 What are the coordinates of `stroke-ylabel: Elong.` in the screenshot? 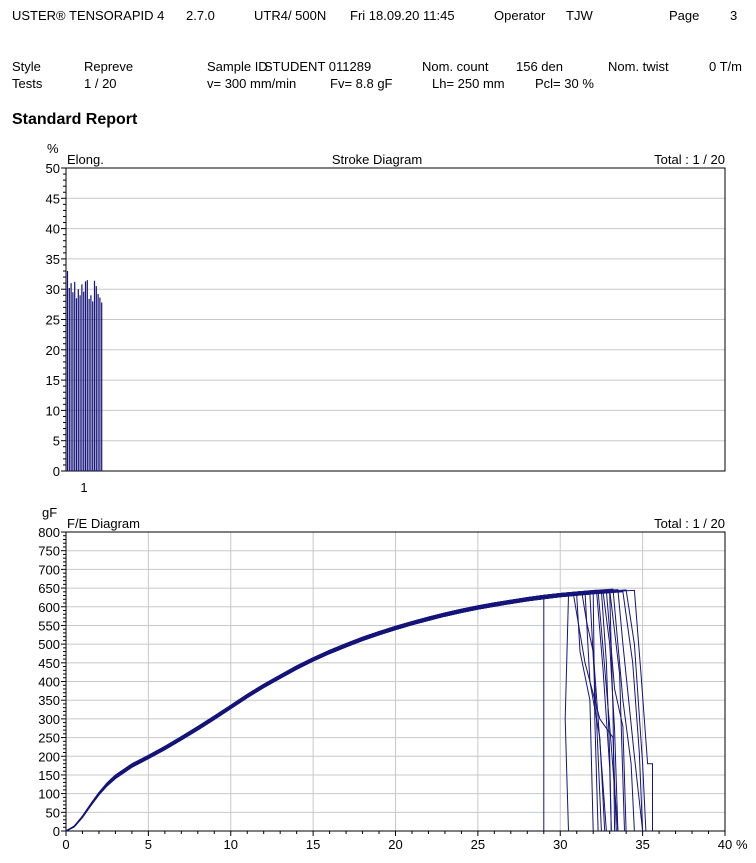 It's located at (85, 159).